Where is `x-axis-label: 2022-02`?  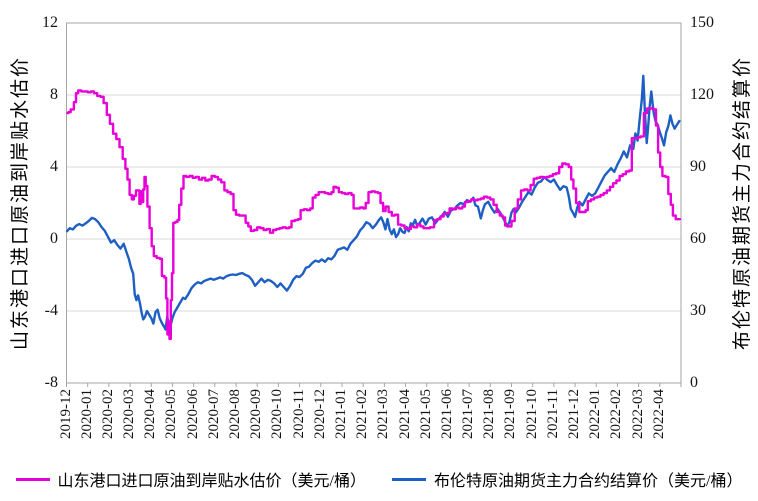
x-axis-label: 2022-02 is located at coordinates (616, 414).